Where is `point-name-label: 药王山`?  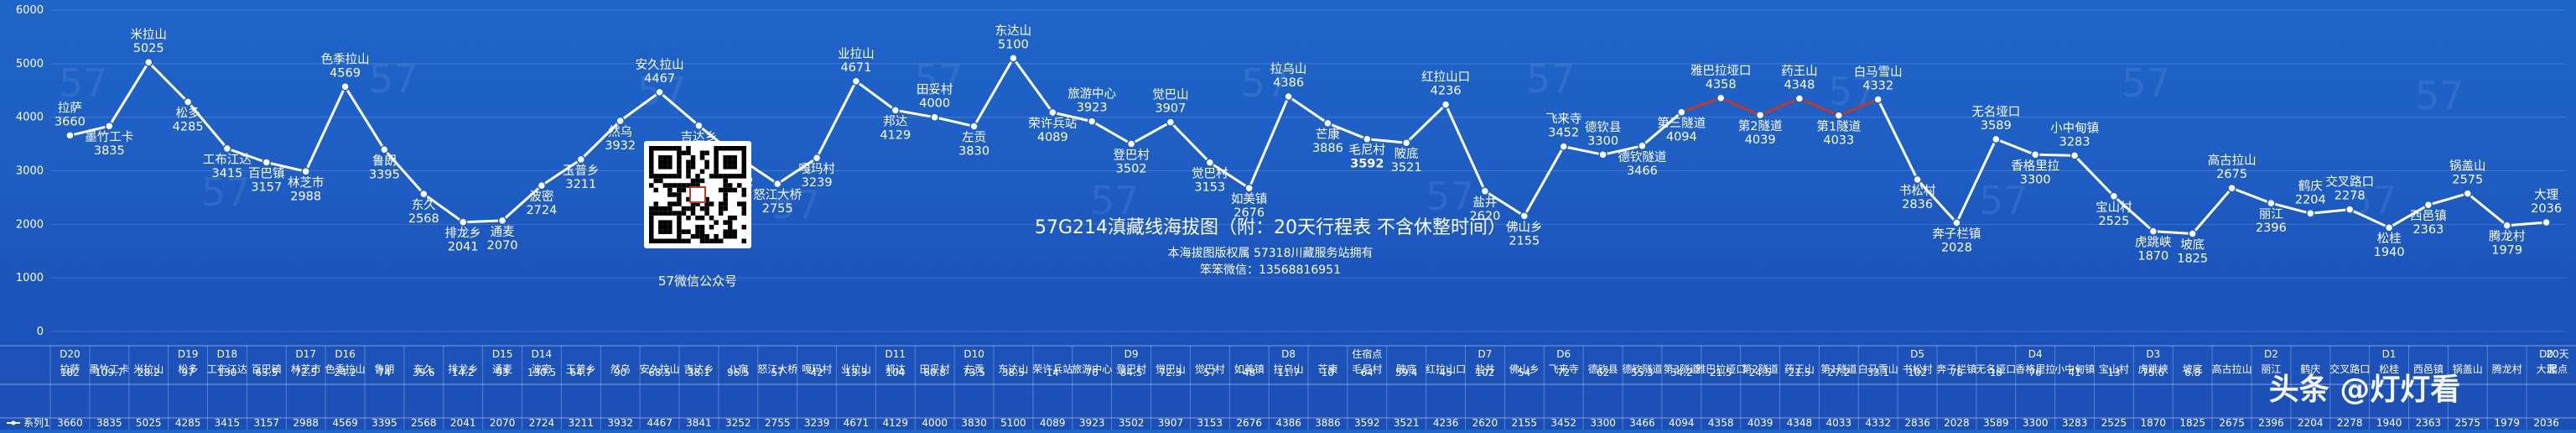
point-name-label: 药王山 is located at coordinates (1799, 72).